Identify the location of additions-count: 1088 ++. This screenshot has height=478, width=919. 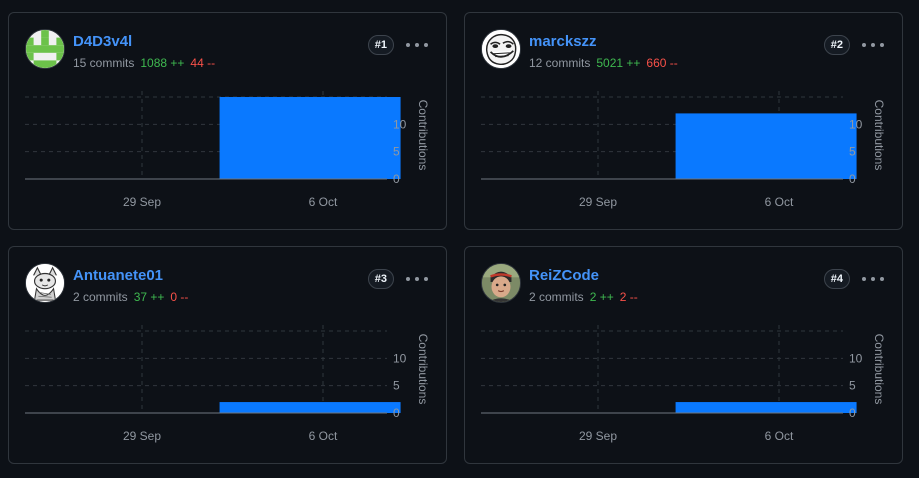
(162, 63).